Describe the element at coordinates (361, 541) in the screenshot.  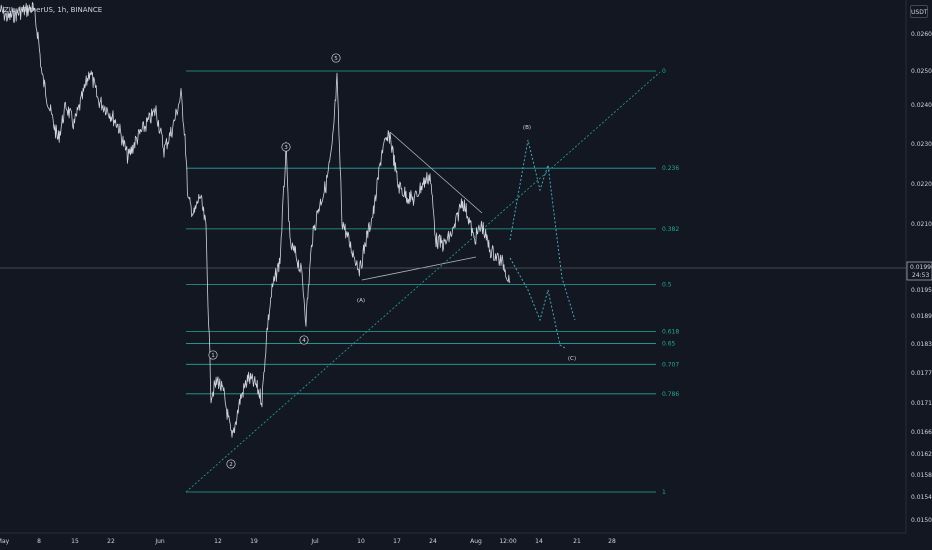
I see `x-tick-label: 10` at that location.